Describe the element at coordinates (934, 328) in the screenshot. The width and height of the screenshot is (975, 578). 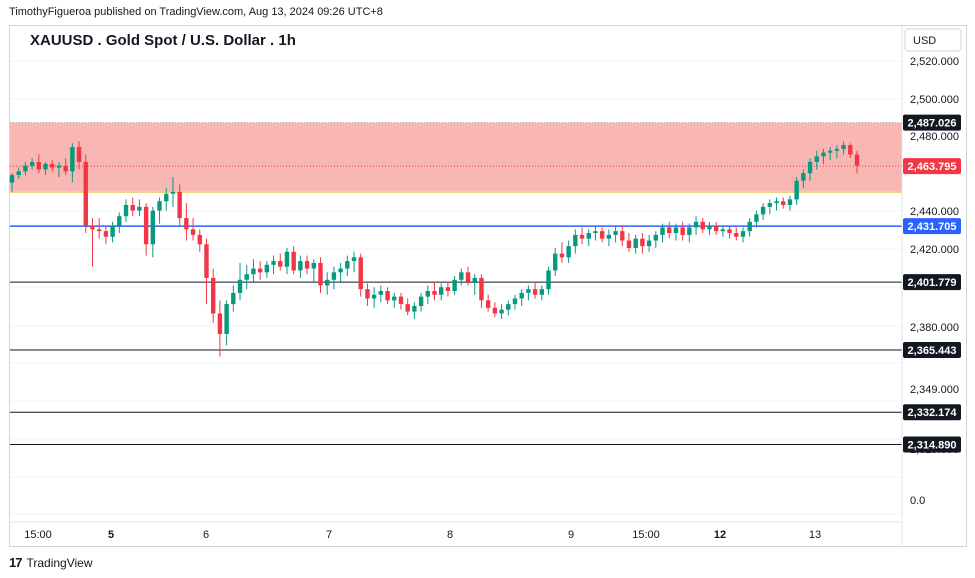
I see `y-tick-label: 2,380.000` at that location.